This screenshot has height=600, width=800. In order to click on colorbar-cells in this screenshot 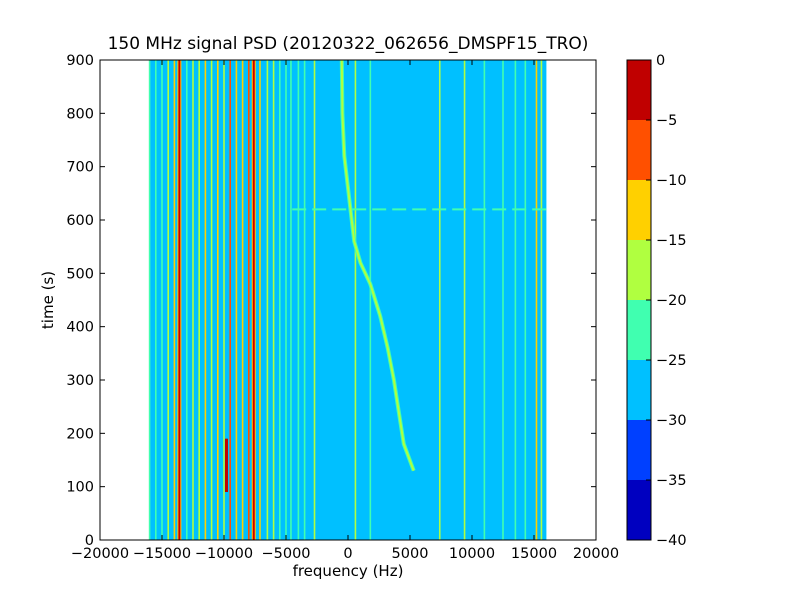, I will do `click(639, 300)`.